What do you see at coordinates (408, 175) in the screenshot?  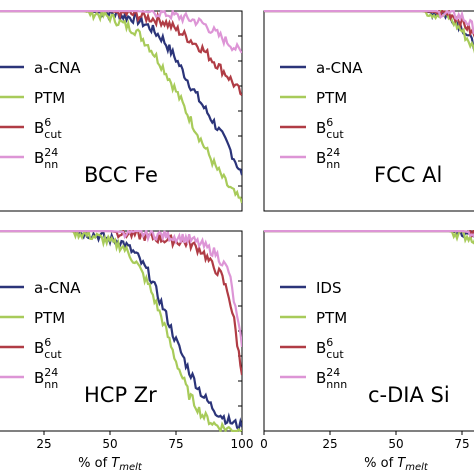 I see `panel-annotation: FCC Al` at bounding box center [408, 175].